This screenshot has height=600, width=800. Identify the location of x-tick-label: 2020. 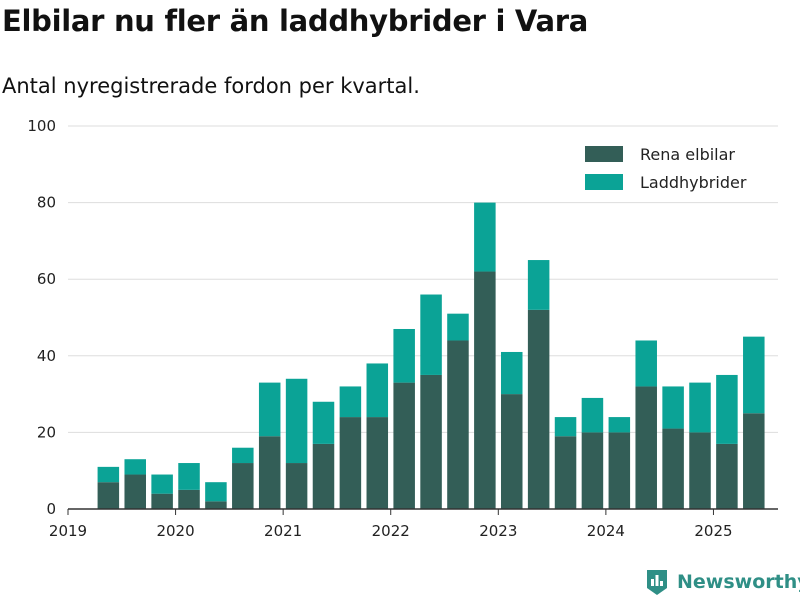
(175, 531).